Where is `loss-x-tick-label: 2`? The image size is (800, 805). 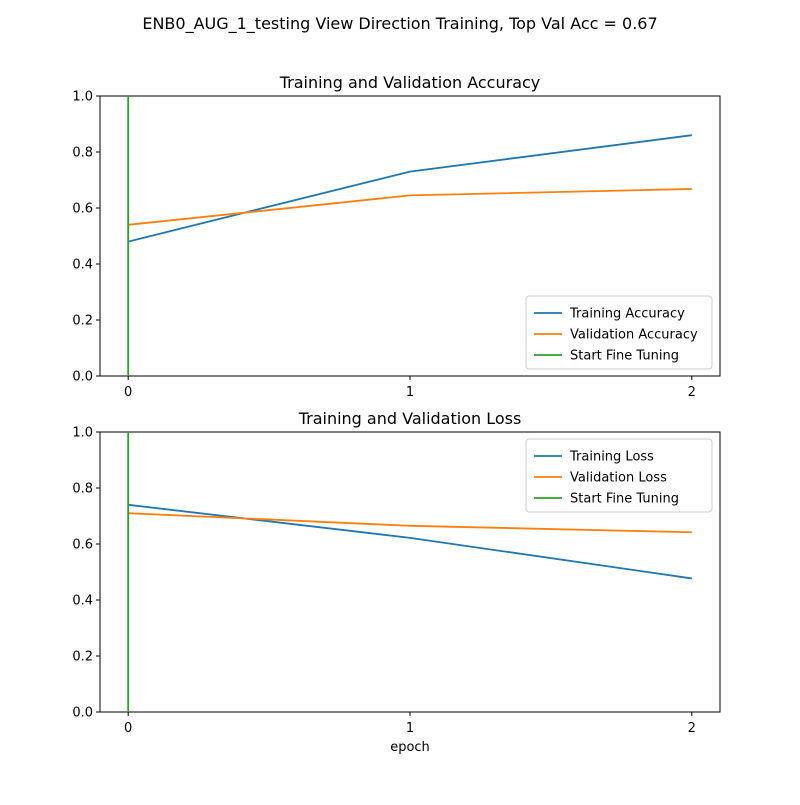
loss-x-tick-label: 2 is located at coordinates (692, 728).